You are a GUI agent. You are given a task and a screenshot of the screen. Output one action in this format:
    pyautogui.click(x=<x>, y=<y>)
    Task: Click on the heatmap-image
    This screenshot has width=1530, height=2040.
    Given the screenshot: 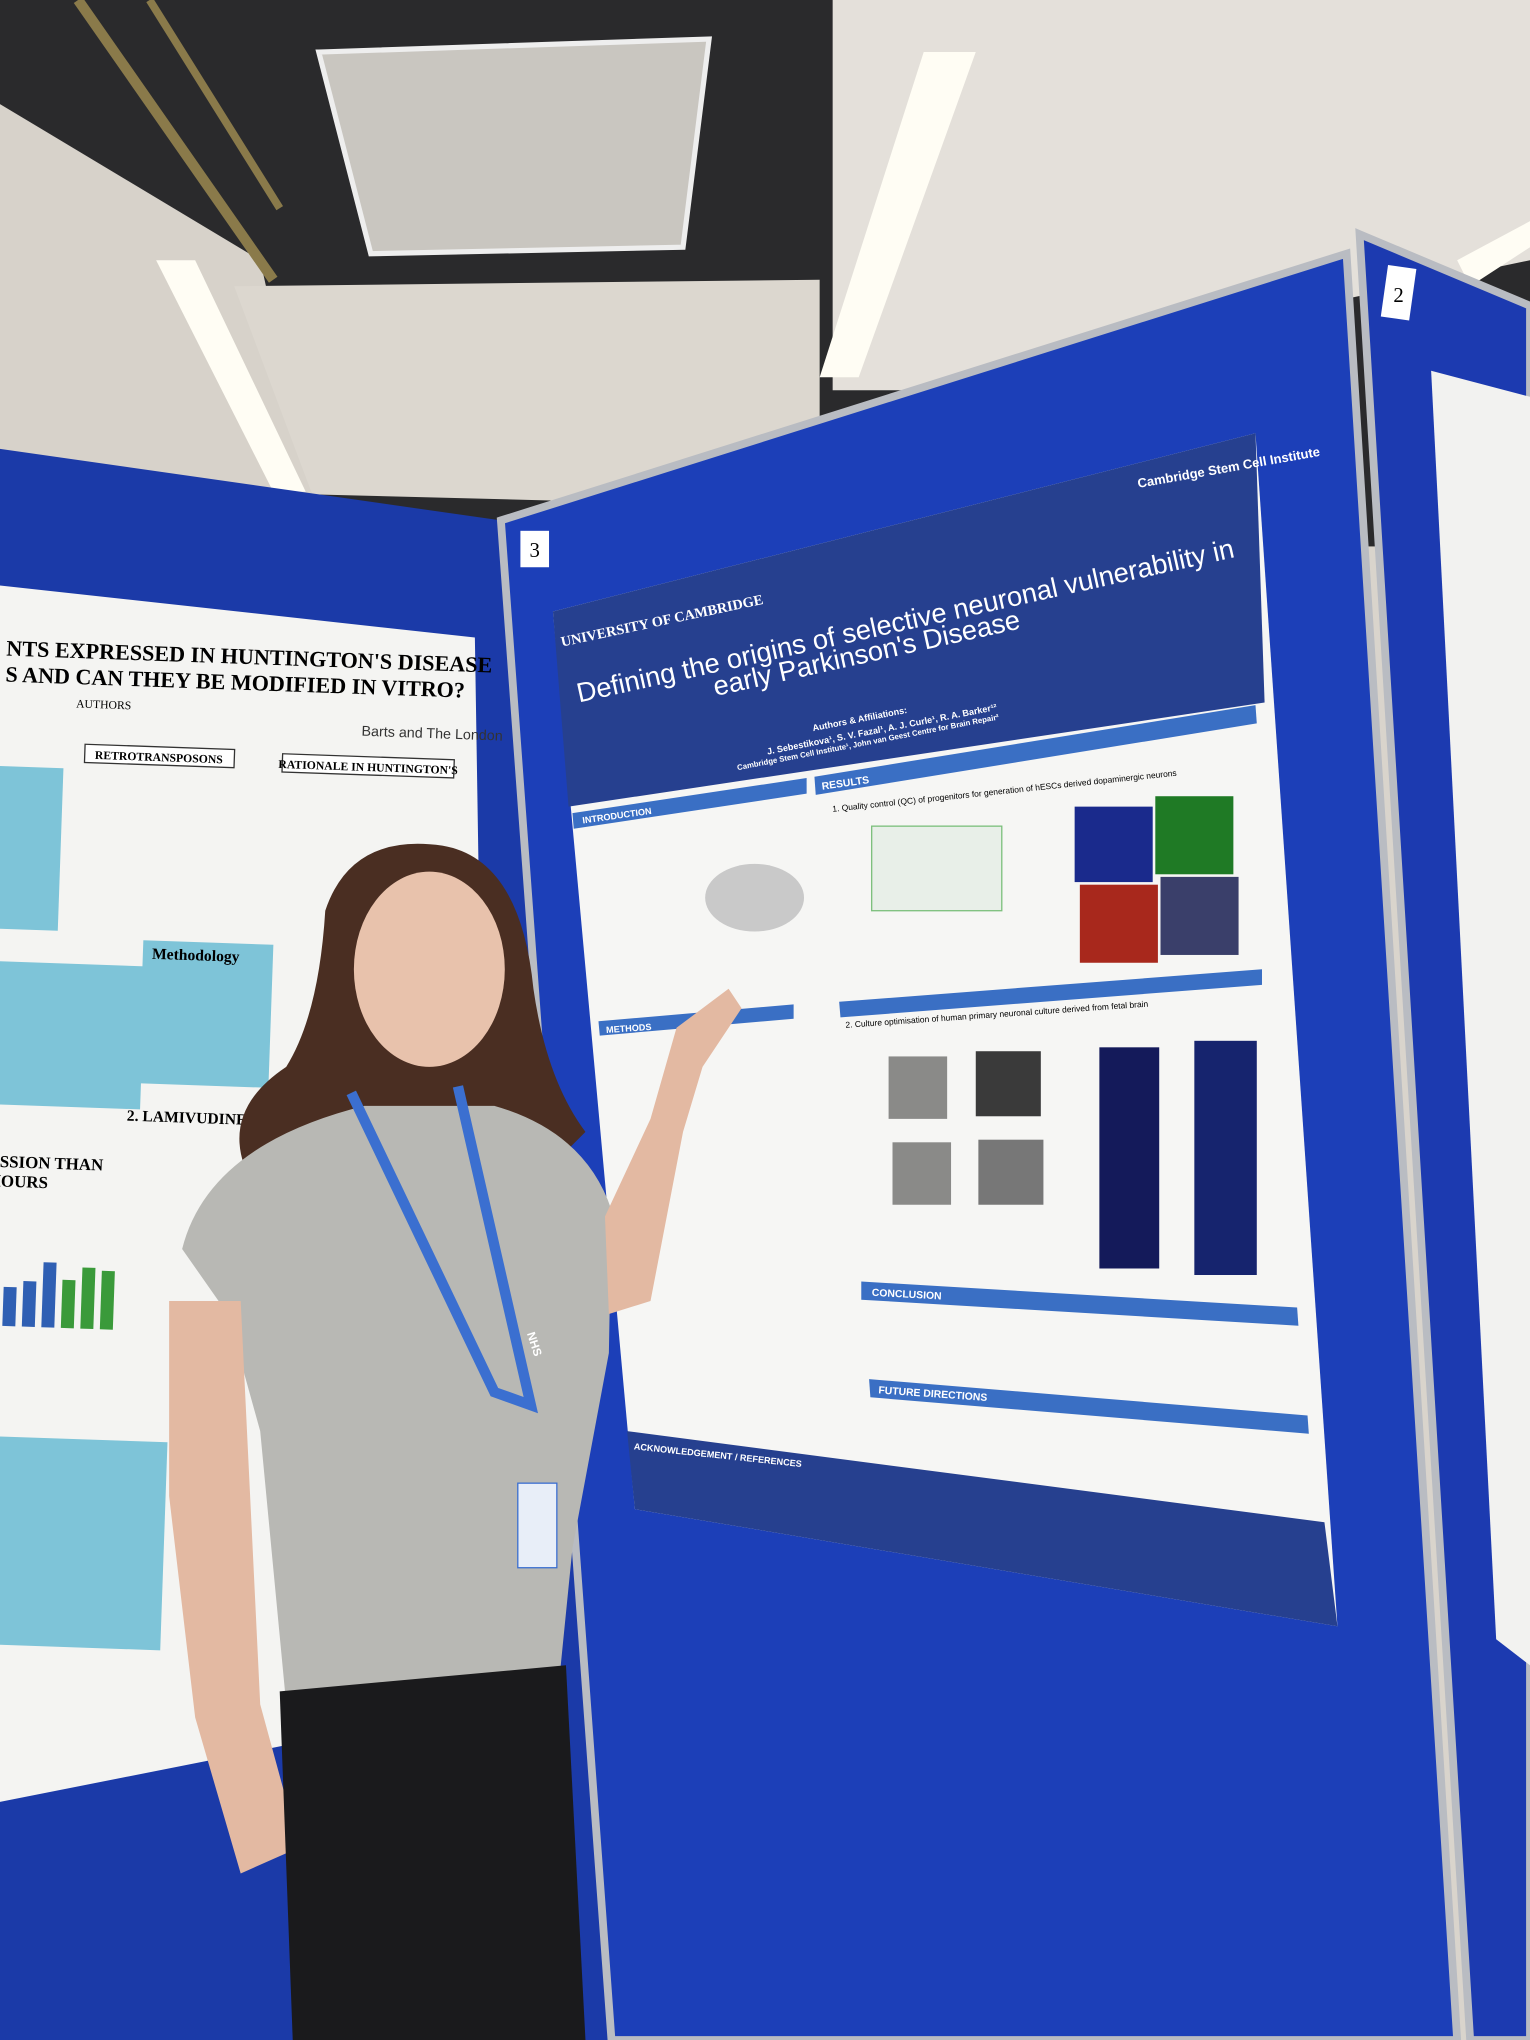 What is the action you would take?
    pyautogui.click(x=937, y=868)
    